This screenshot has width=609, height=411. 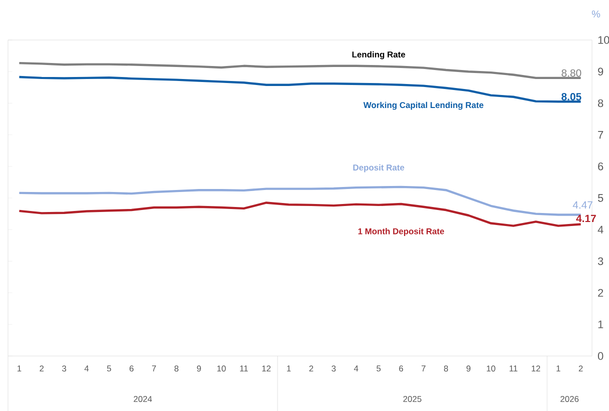 I want to click on y-tick-label: 7, so click(x=601, y=135).